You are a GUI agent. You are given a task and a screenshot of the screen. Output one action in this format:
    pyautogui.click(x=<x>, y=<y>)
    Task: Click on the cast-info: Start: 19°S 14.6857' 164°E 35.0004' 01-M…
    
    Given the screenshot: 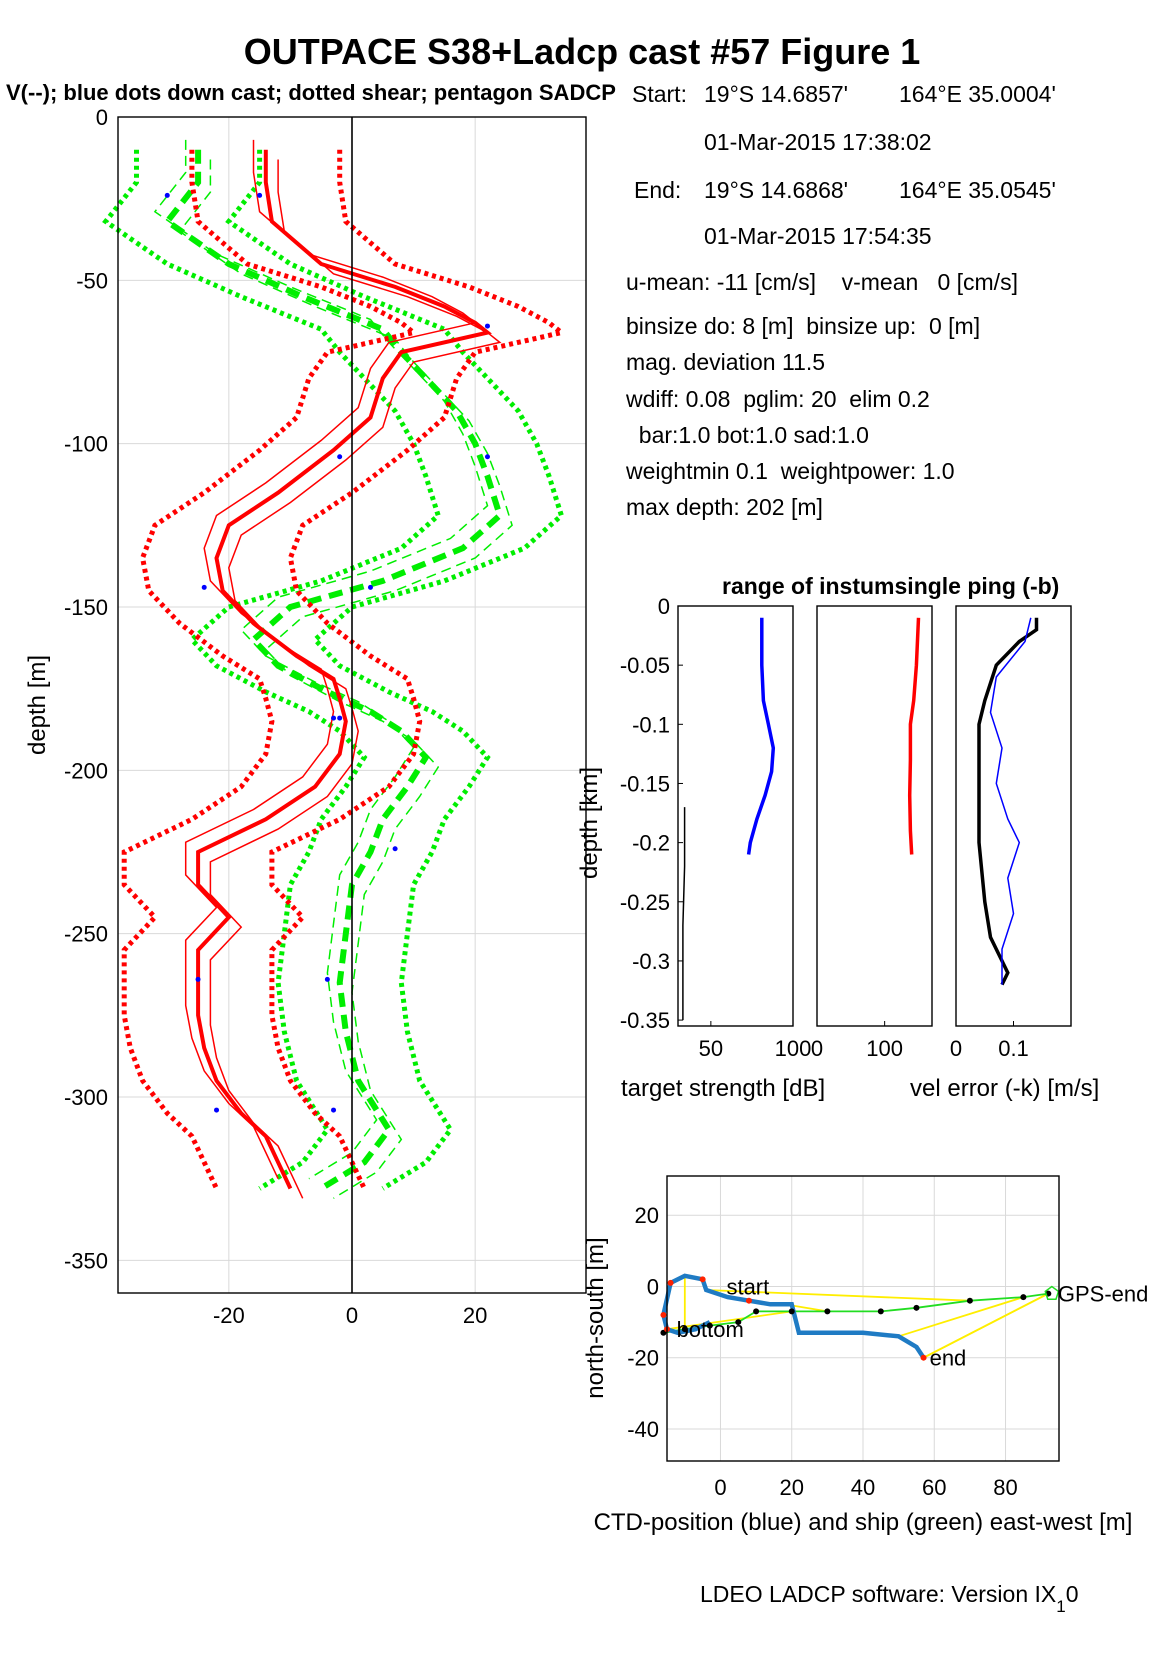 What is the action you would take?
    pyautogui.click(x=840, y=300)
    